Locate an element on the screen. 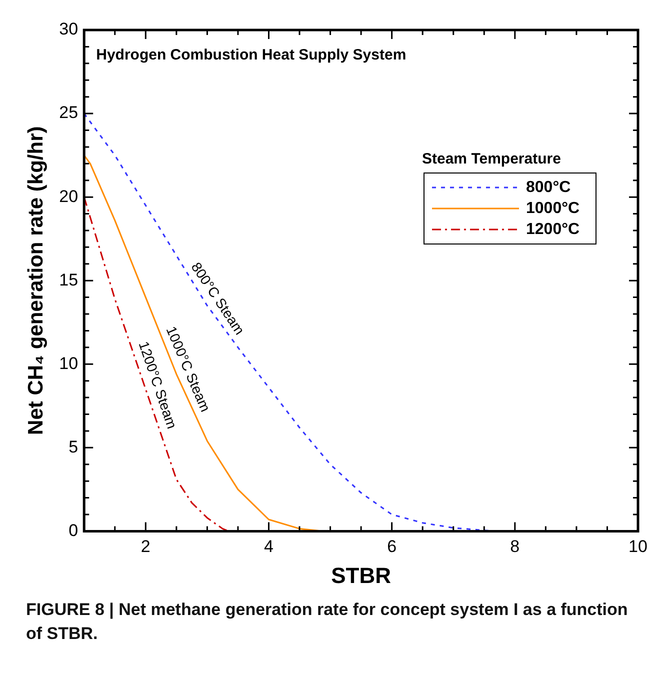 Image resolution: width=658 pixels, height=679 pixels. y-axis-title: Net CH₄ generation rate (kg/hr) is located at coordinates (36, 280).